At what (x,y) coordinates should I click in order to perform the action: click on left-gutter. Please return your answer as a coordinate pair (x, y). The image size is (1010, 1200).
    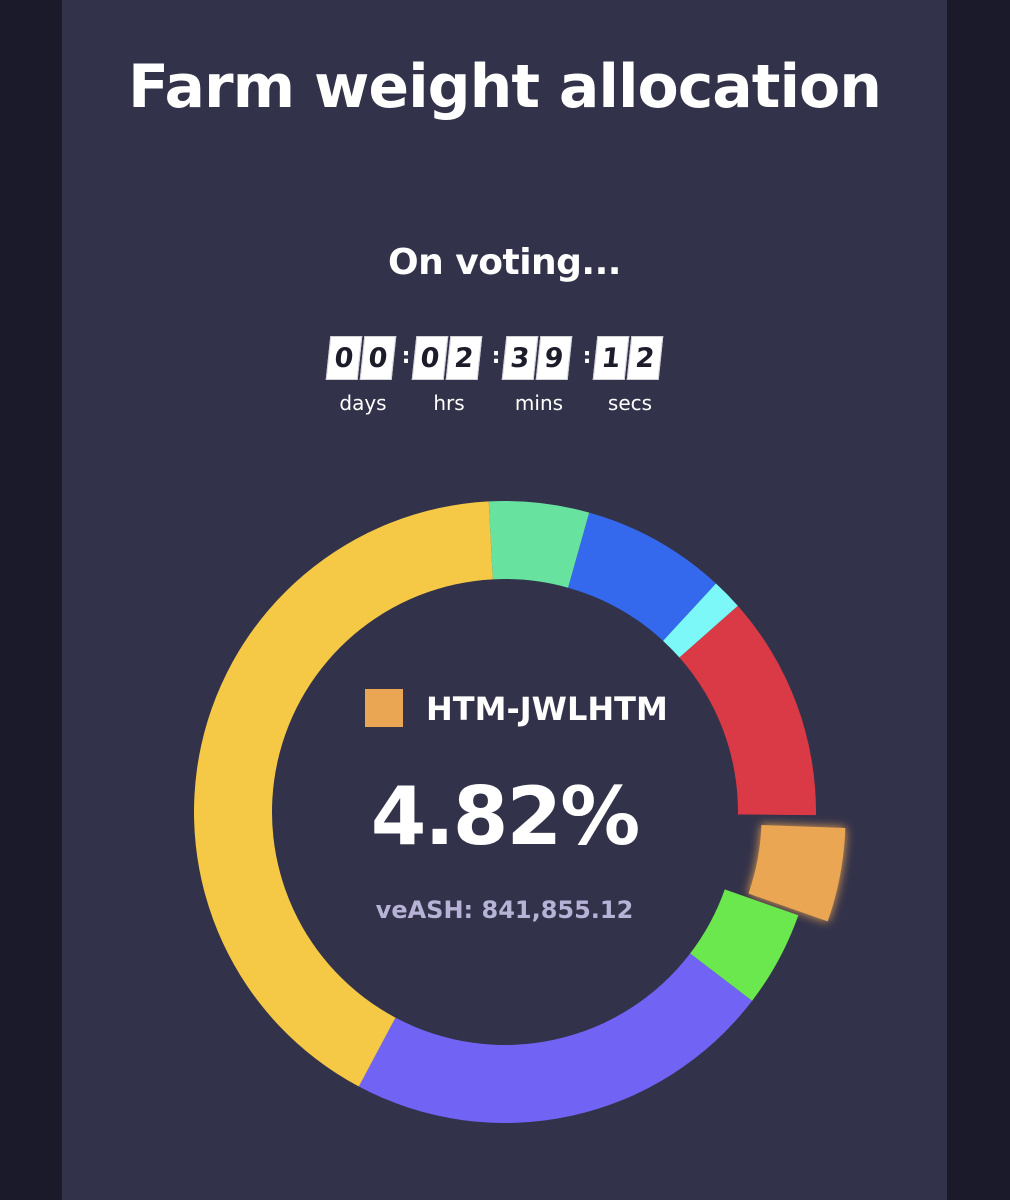
    Looking at the image, I should click on (31, 600).